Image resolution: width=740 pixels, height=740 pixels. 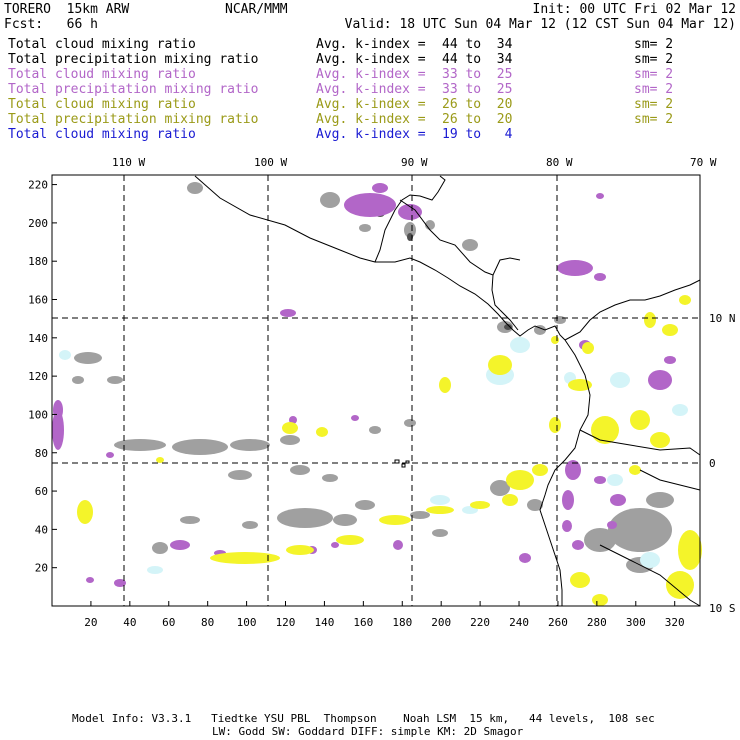 I want to click on lon-label: 110 W, so click(x=128, y=162).